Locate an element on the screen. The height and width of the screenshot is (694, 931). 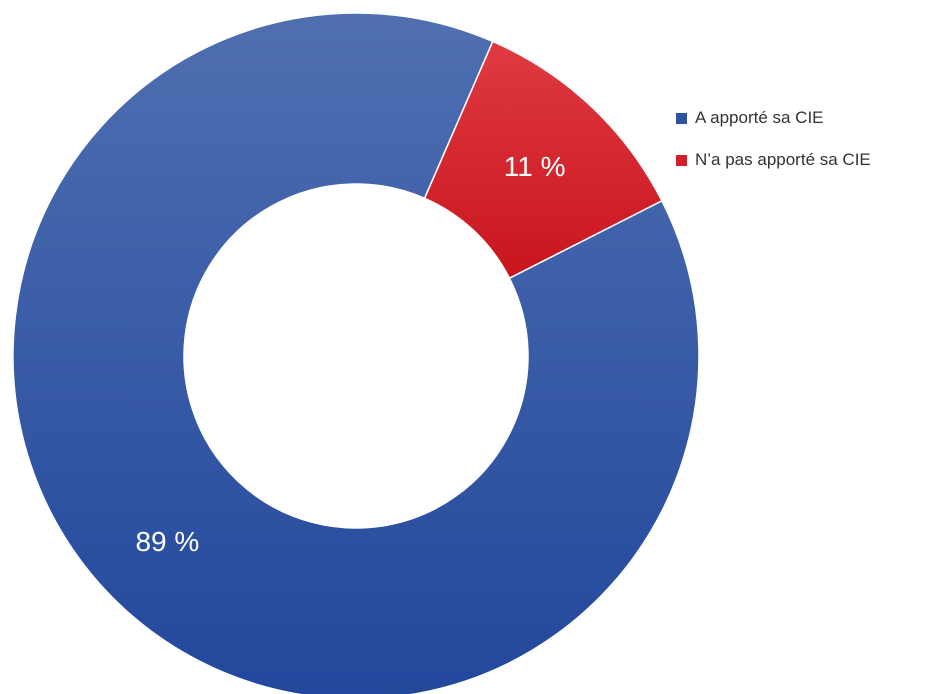
slice-label-0: 89 % is located at coordinates (167, 541).